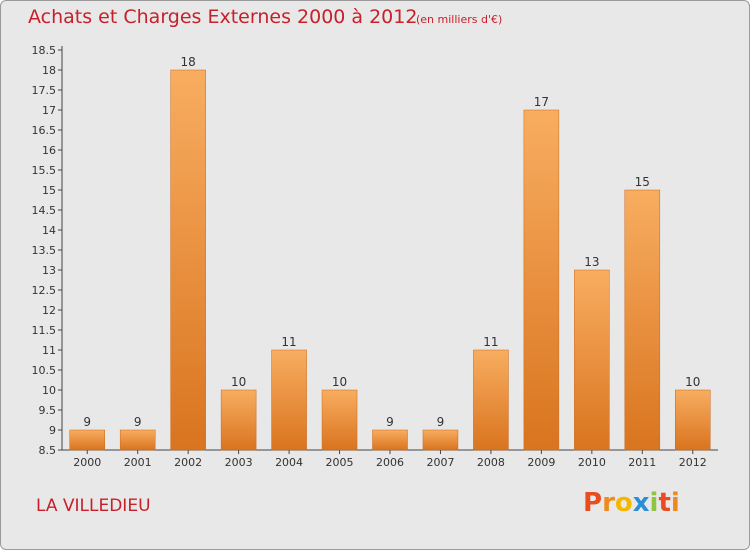  I want to click on y-tick-label: 8.5, so click(48, 450).